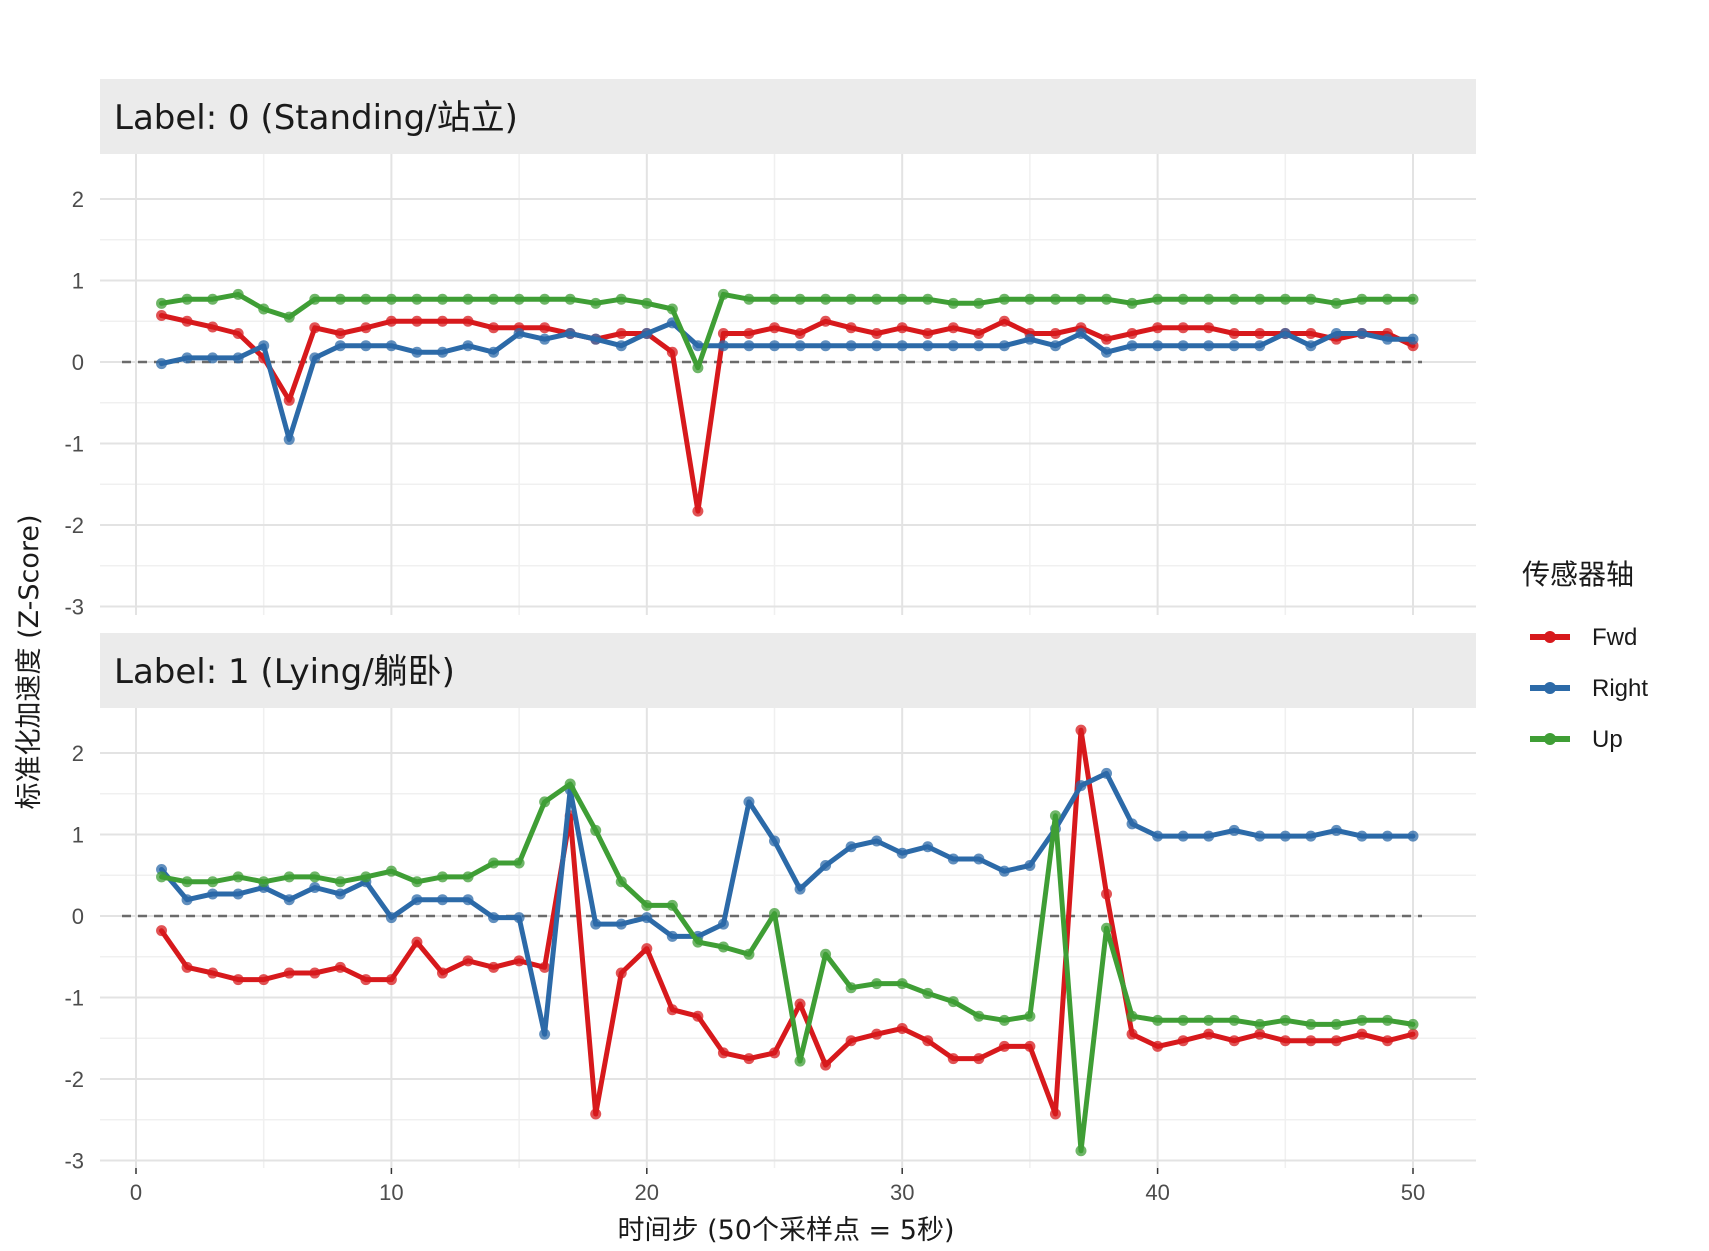 The image size is (1709, 1251). What do you see at coordinates (1585, 655) in the screenshot?
I see `legend: 传感器轴 Fwd Right Up` at bounding box center [1585, 655].